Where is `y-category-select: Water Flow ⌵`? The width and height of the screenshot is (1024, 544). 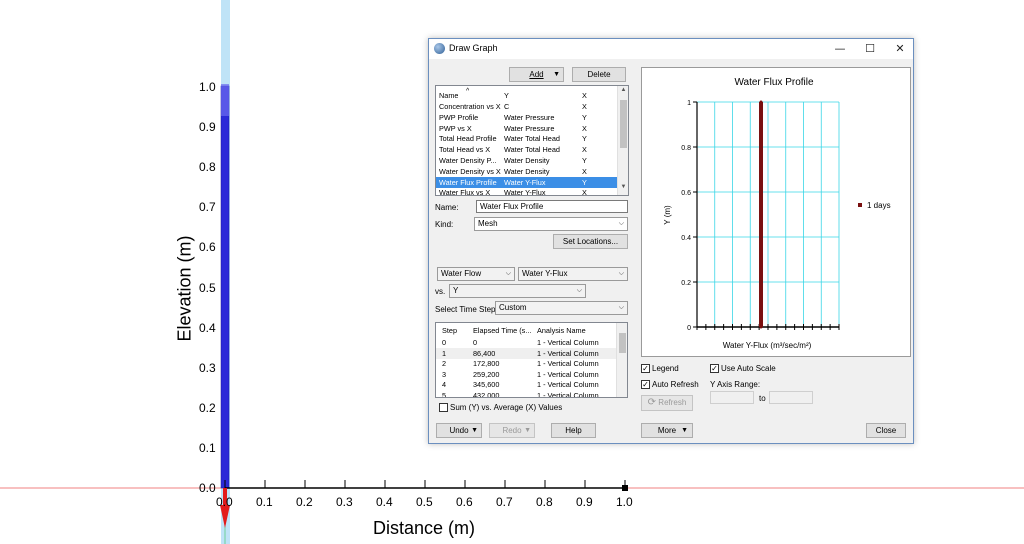
y-category-select: Water Flow ⌵ is located at coordinates (476, 274).